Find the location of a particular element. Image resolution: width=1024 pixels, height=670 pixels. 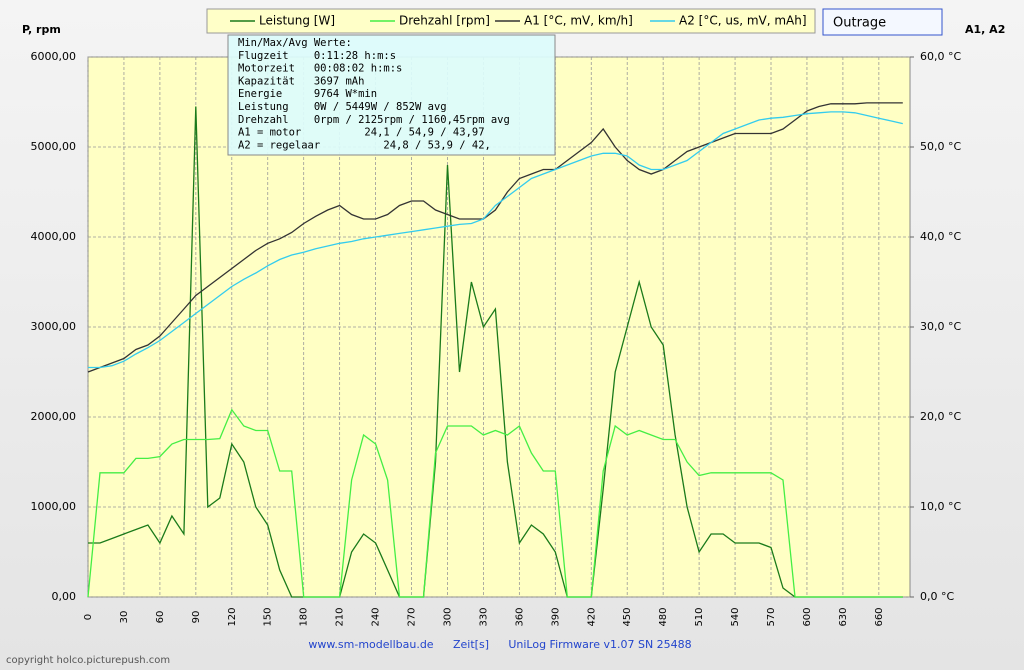

y2-tick-label: 40,0 °C is located at coordinates (940, 236).